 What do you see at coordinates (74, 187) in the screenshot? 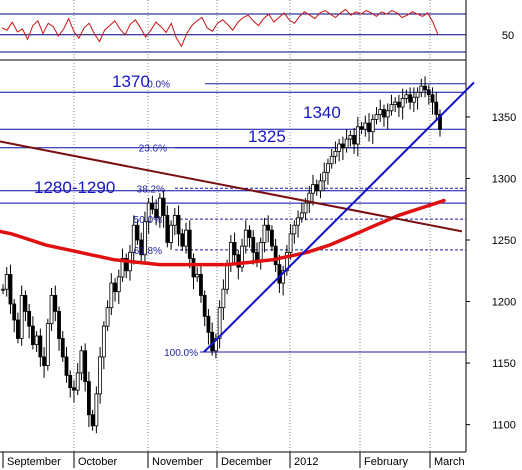
I see `level-label: 1280-1290` at bounding box center [74, 187].